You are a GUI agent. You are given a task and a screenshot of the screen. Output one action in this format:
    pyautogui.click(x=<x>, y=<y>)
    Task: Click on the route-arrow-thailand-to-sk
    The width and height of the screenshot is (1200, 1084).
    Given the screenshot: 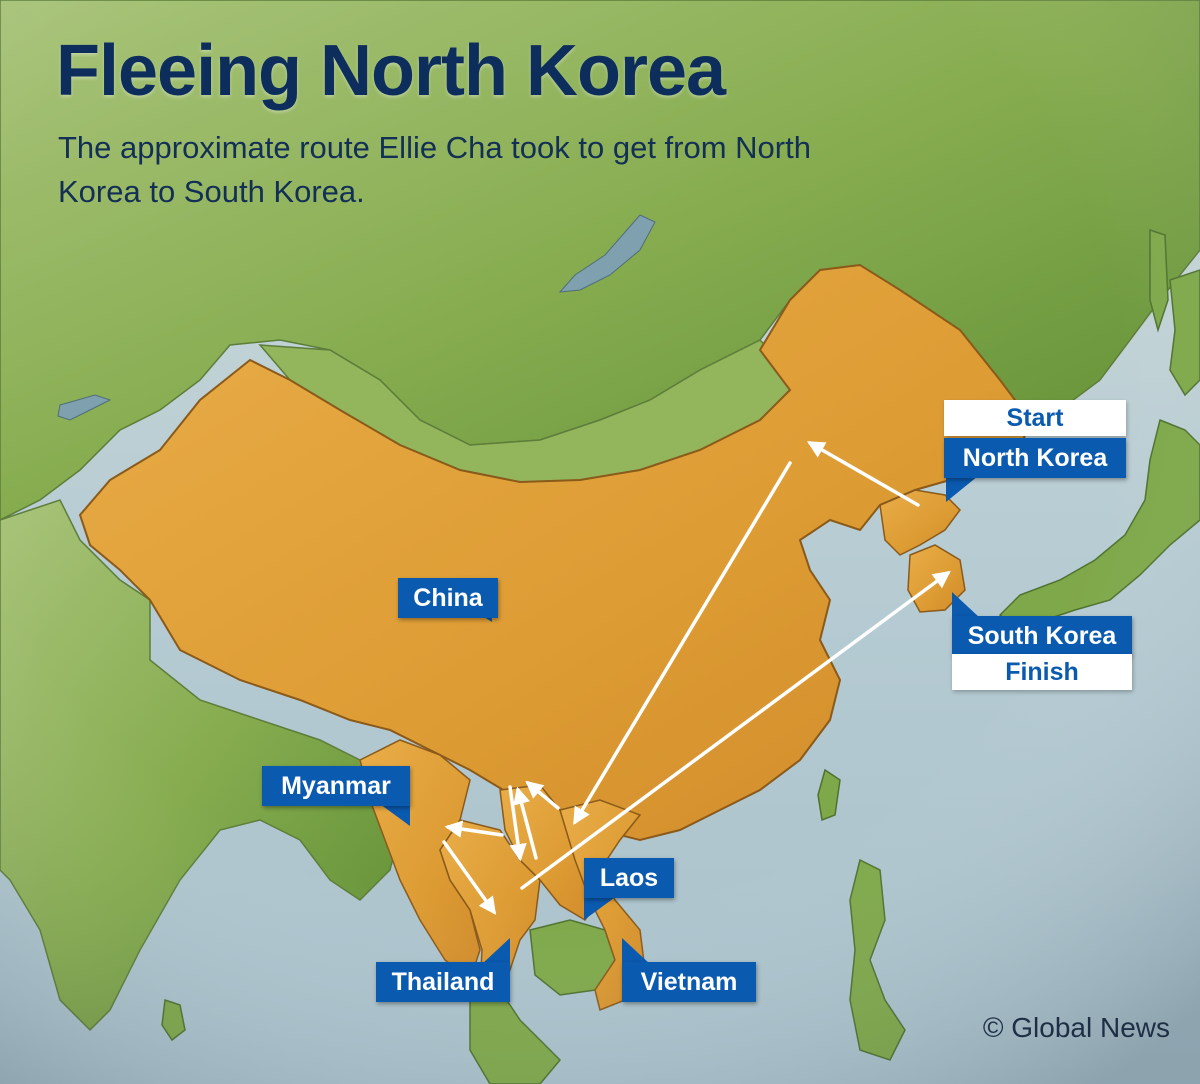 What is the action you would take?
    pyautogui.click(x=735, y=730)
    